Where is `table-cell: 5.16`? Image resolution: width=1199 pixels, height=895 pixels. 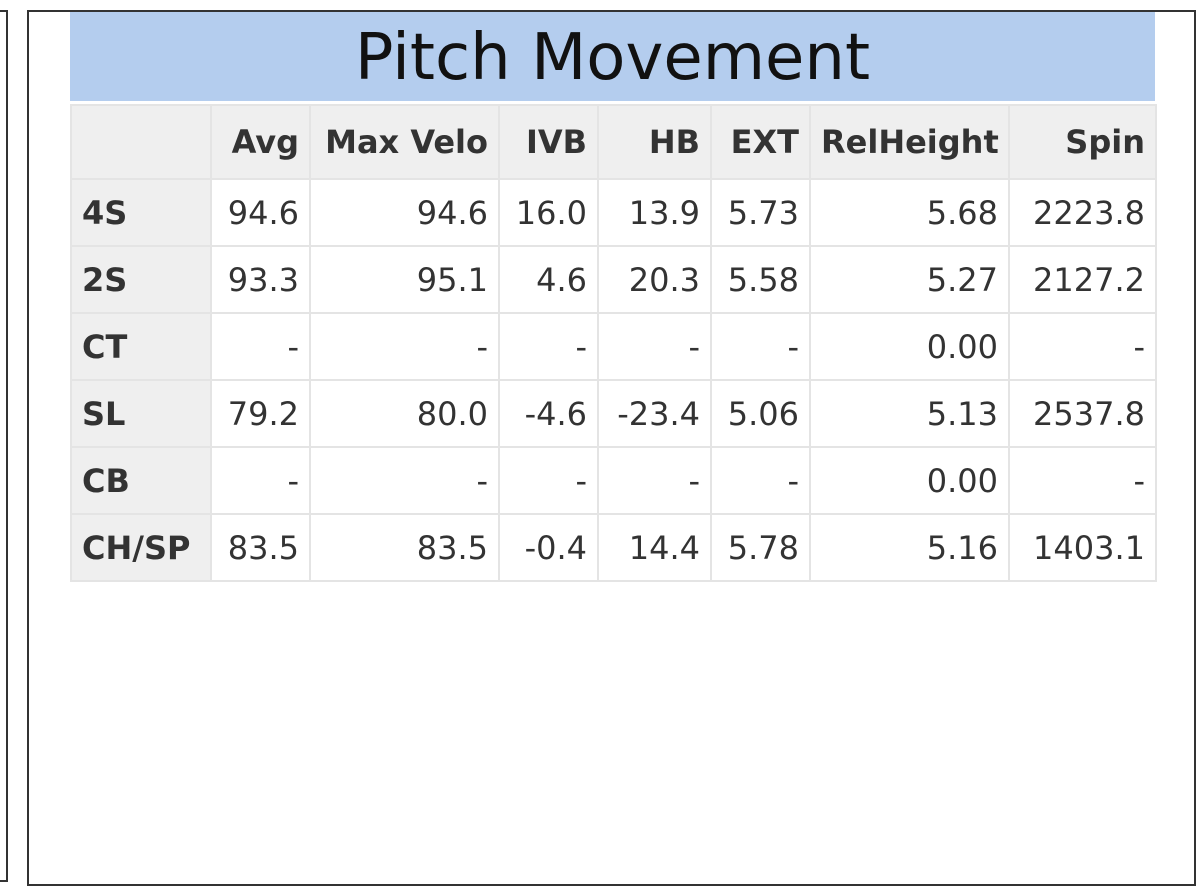 table-cell: 5.16 is located at coordinates (909, 547).